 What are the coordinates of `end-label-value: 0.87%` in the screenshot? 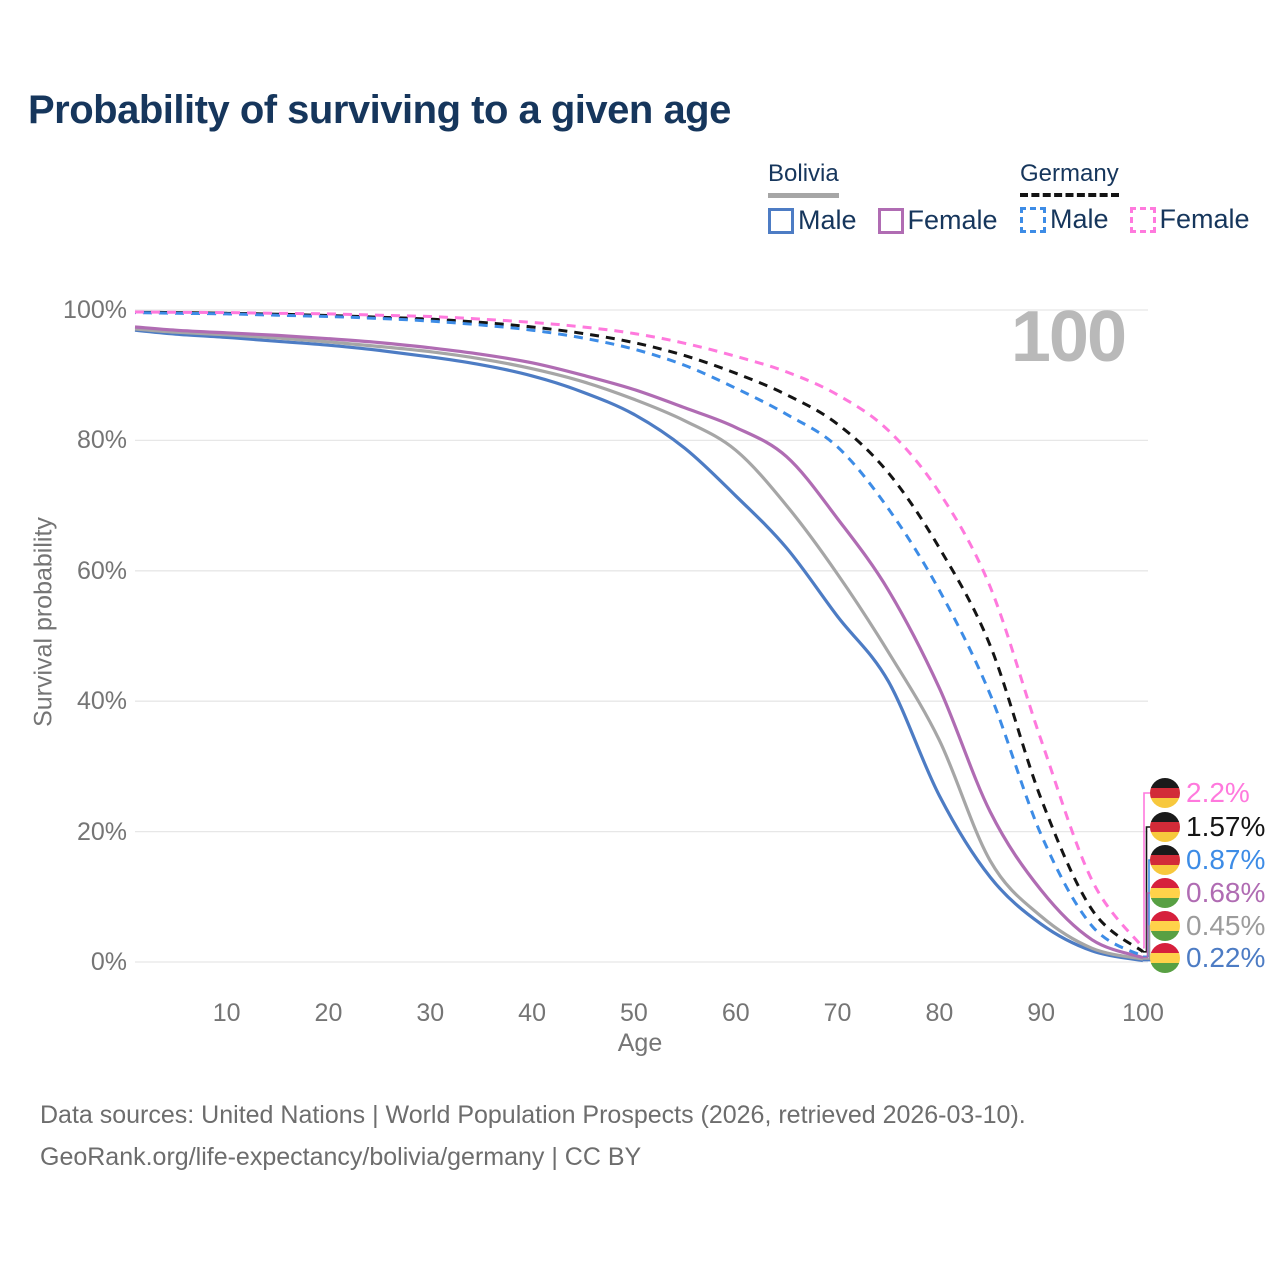 It's located at (1226, 859).